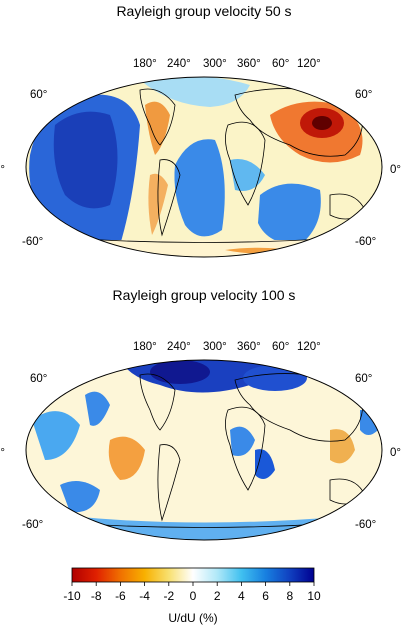 The image size is (408, 626). Describe the element at coordinates (96, 596) in the screenshot. I see `colorbar-tick-label: -8` at that location.